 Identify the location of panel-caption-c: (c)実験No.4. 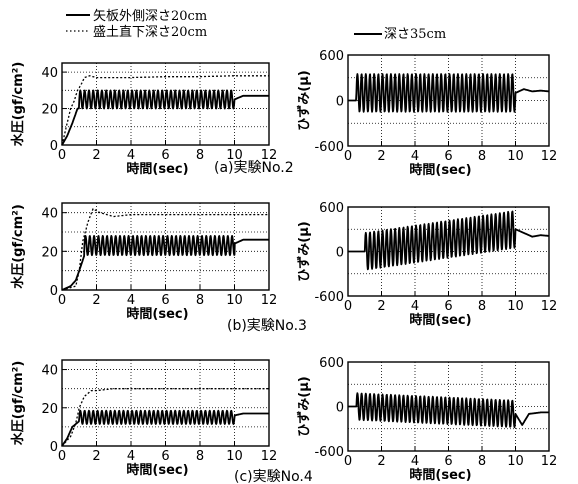
(273, 476).